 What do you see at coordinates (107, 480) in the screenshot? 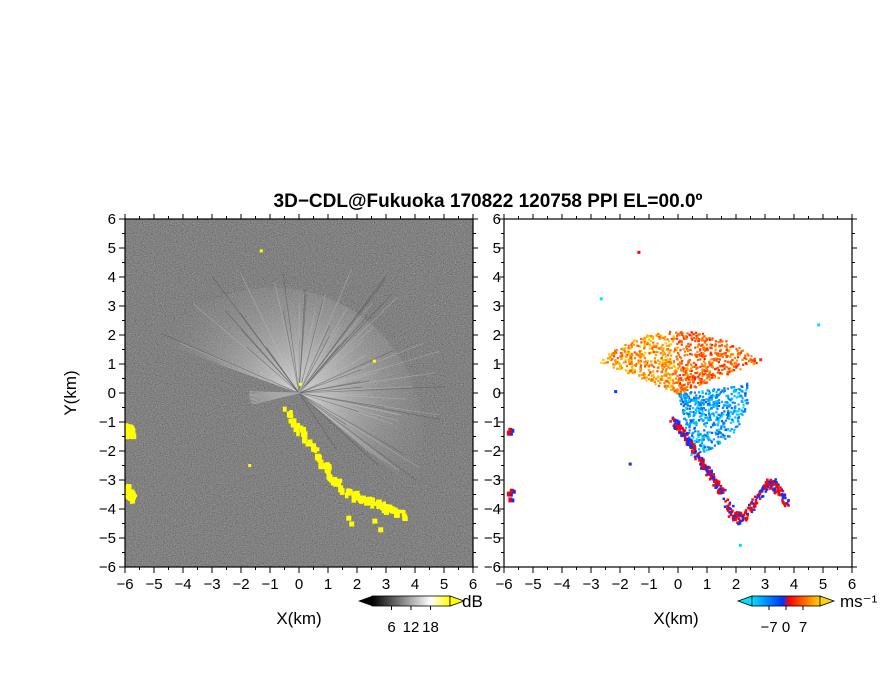
I see `y-tick-label: −3` at bounding box center [107, 480].